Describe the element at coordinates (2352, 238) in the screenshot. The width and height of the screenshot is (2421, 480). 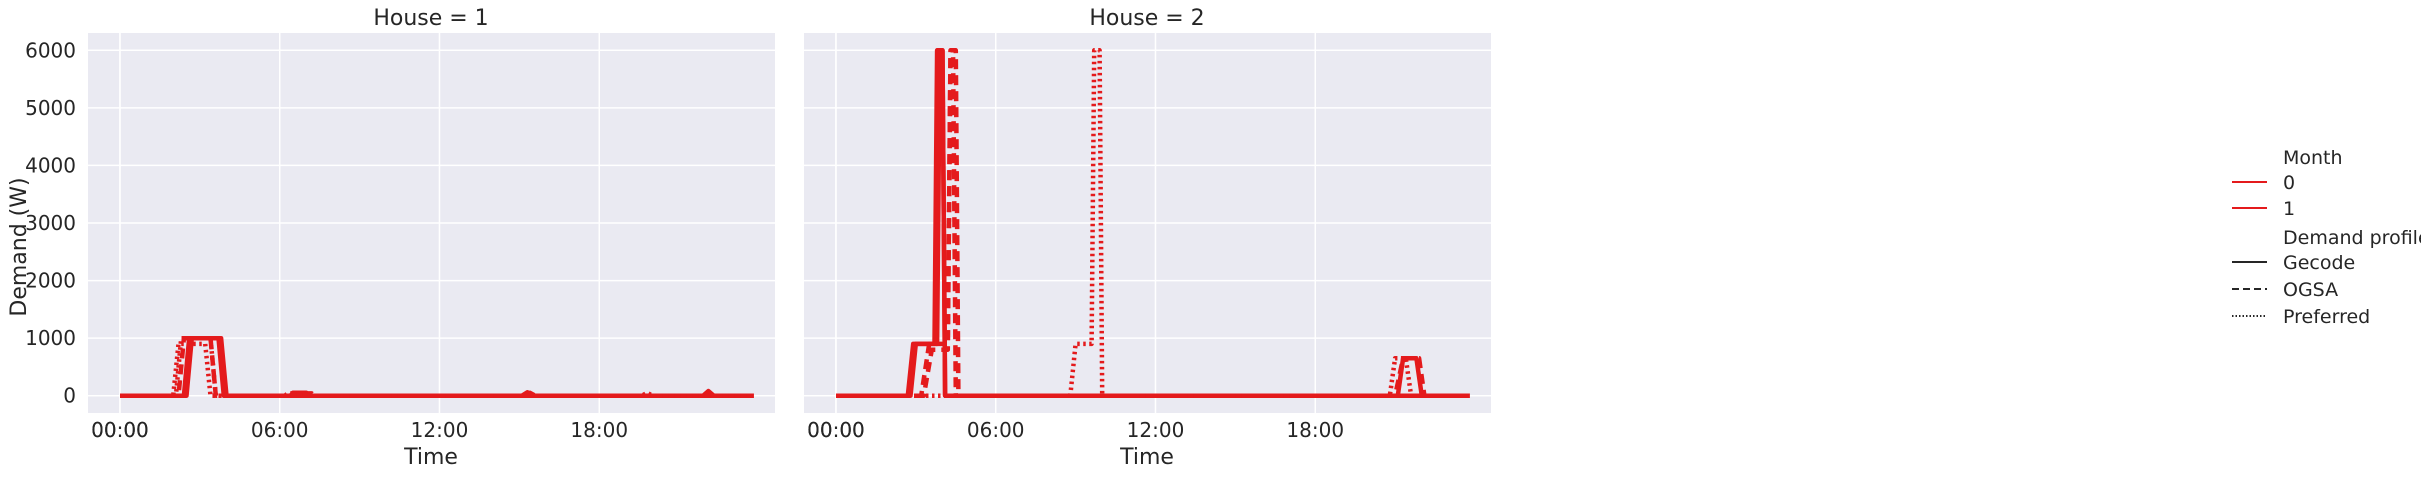
I see `legend-title-demand-profile: Demand profile` at that location.